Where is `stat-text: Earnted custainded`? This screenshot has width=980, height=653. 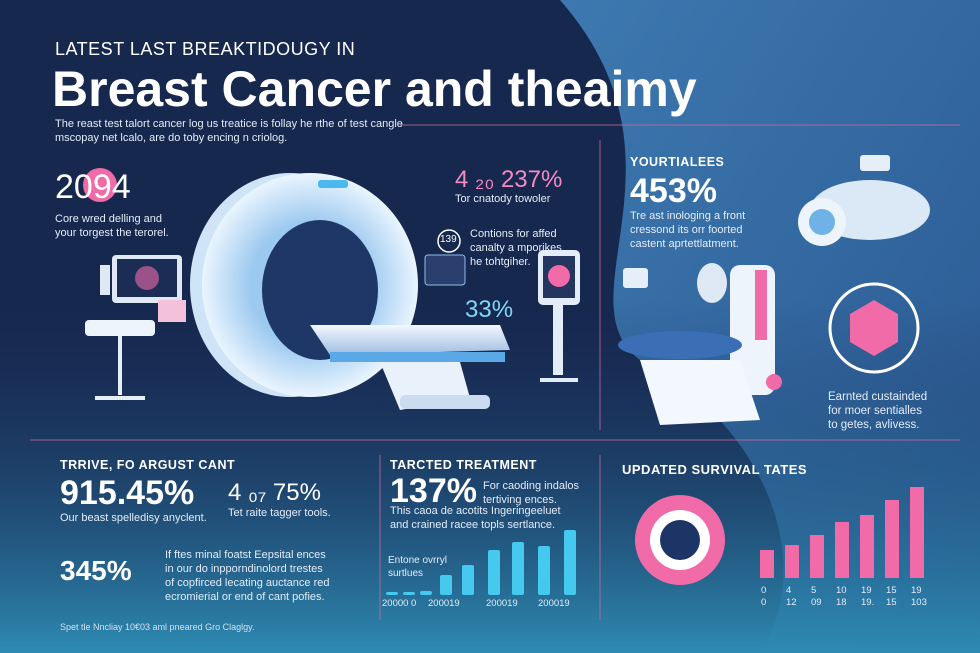
stat-text: Earnted custainded is located at coordinates (878, 397).